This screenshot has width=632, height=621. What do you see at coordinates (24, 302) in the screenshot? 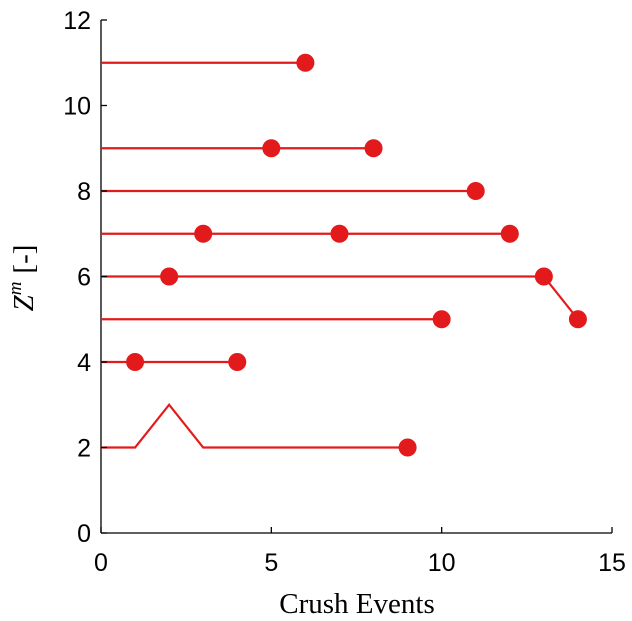
I see `y-axis-symbol: Z` at bounding box center [24, 302].